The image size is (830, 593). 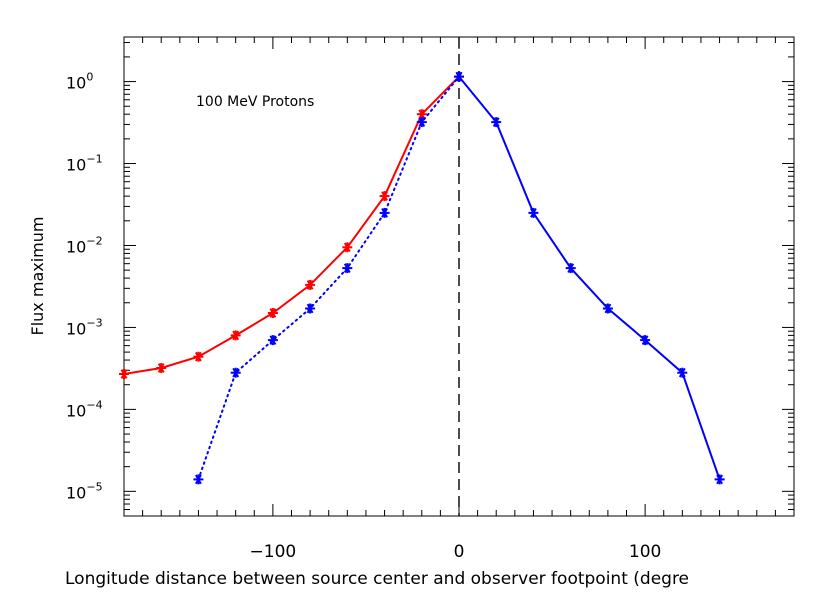 I want to click on x-tick-labels: −100 0 100, so click(x=456, y=552).